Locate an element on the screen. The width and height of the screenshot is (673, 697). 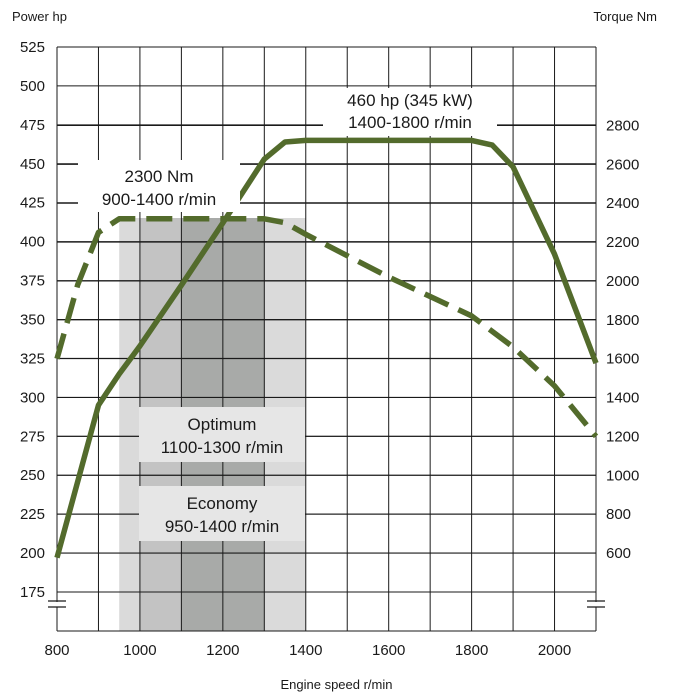
torque-annotation-line1: 2300 Nm is located at coordinates (159, 176).